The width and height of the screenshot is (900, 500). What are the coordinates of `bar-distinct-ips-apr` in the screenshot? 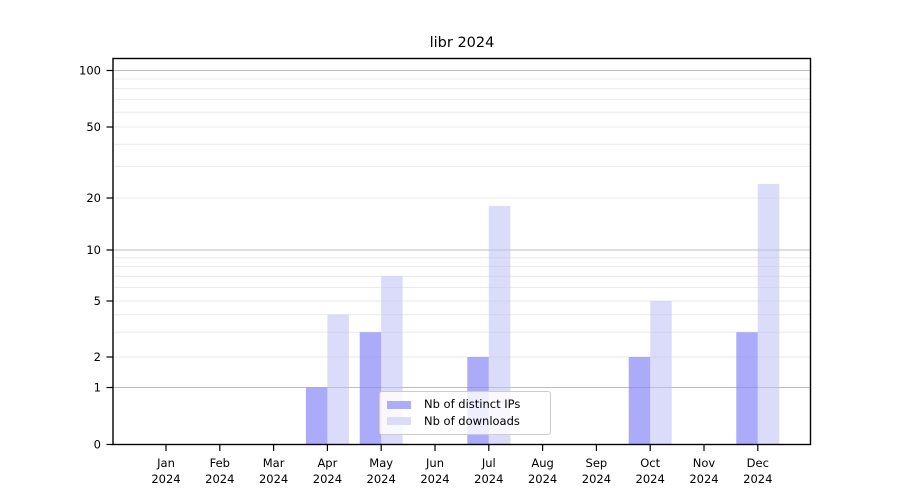 It's located at (316, 416).